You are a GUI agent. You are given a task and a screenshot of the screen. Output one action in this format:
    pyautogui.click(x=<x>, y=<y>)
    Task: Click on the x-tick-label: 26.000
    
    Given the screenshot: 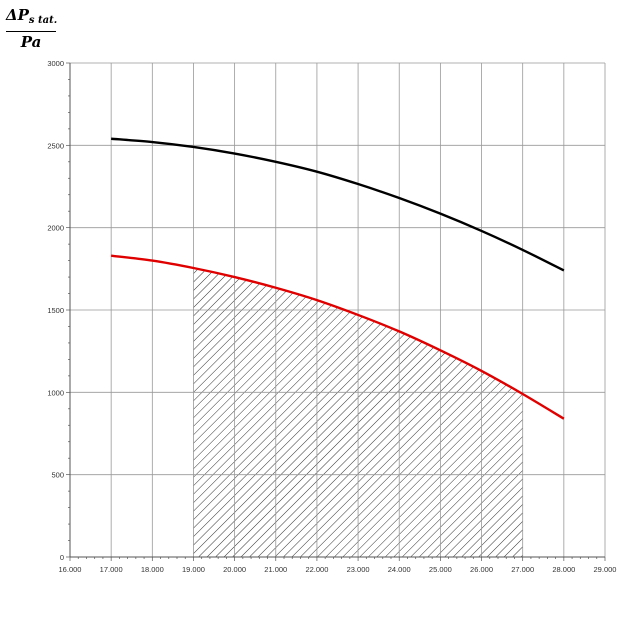 What is the action you would take?
    pyautogui.click(x=481, y=569)
    